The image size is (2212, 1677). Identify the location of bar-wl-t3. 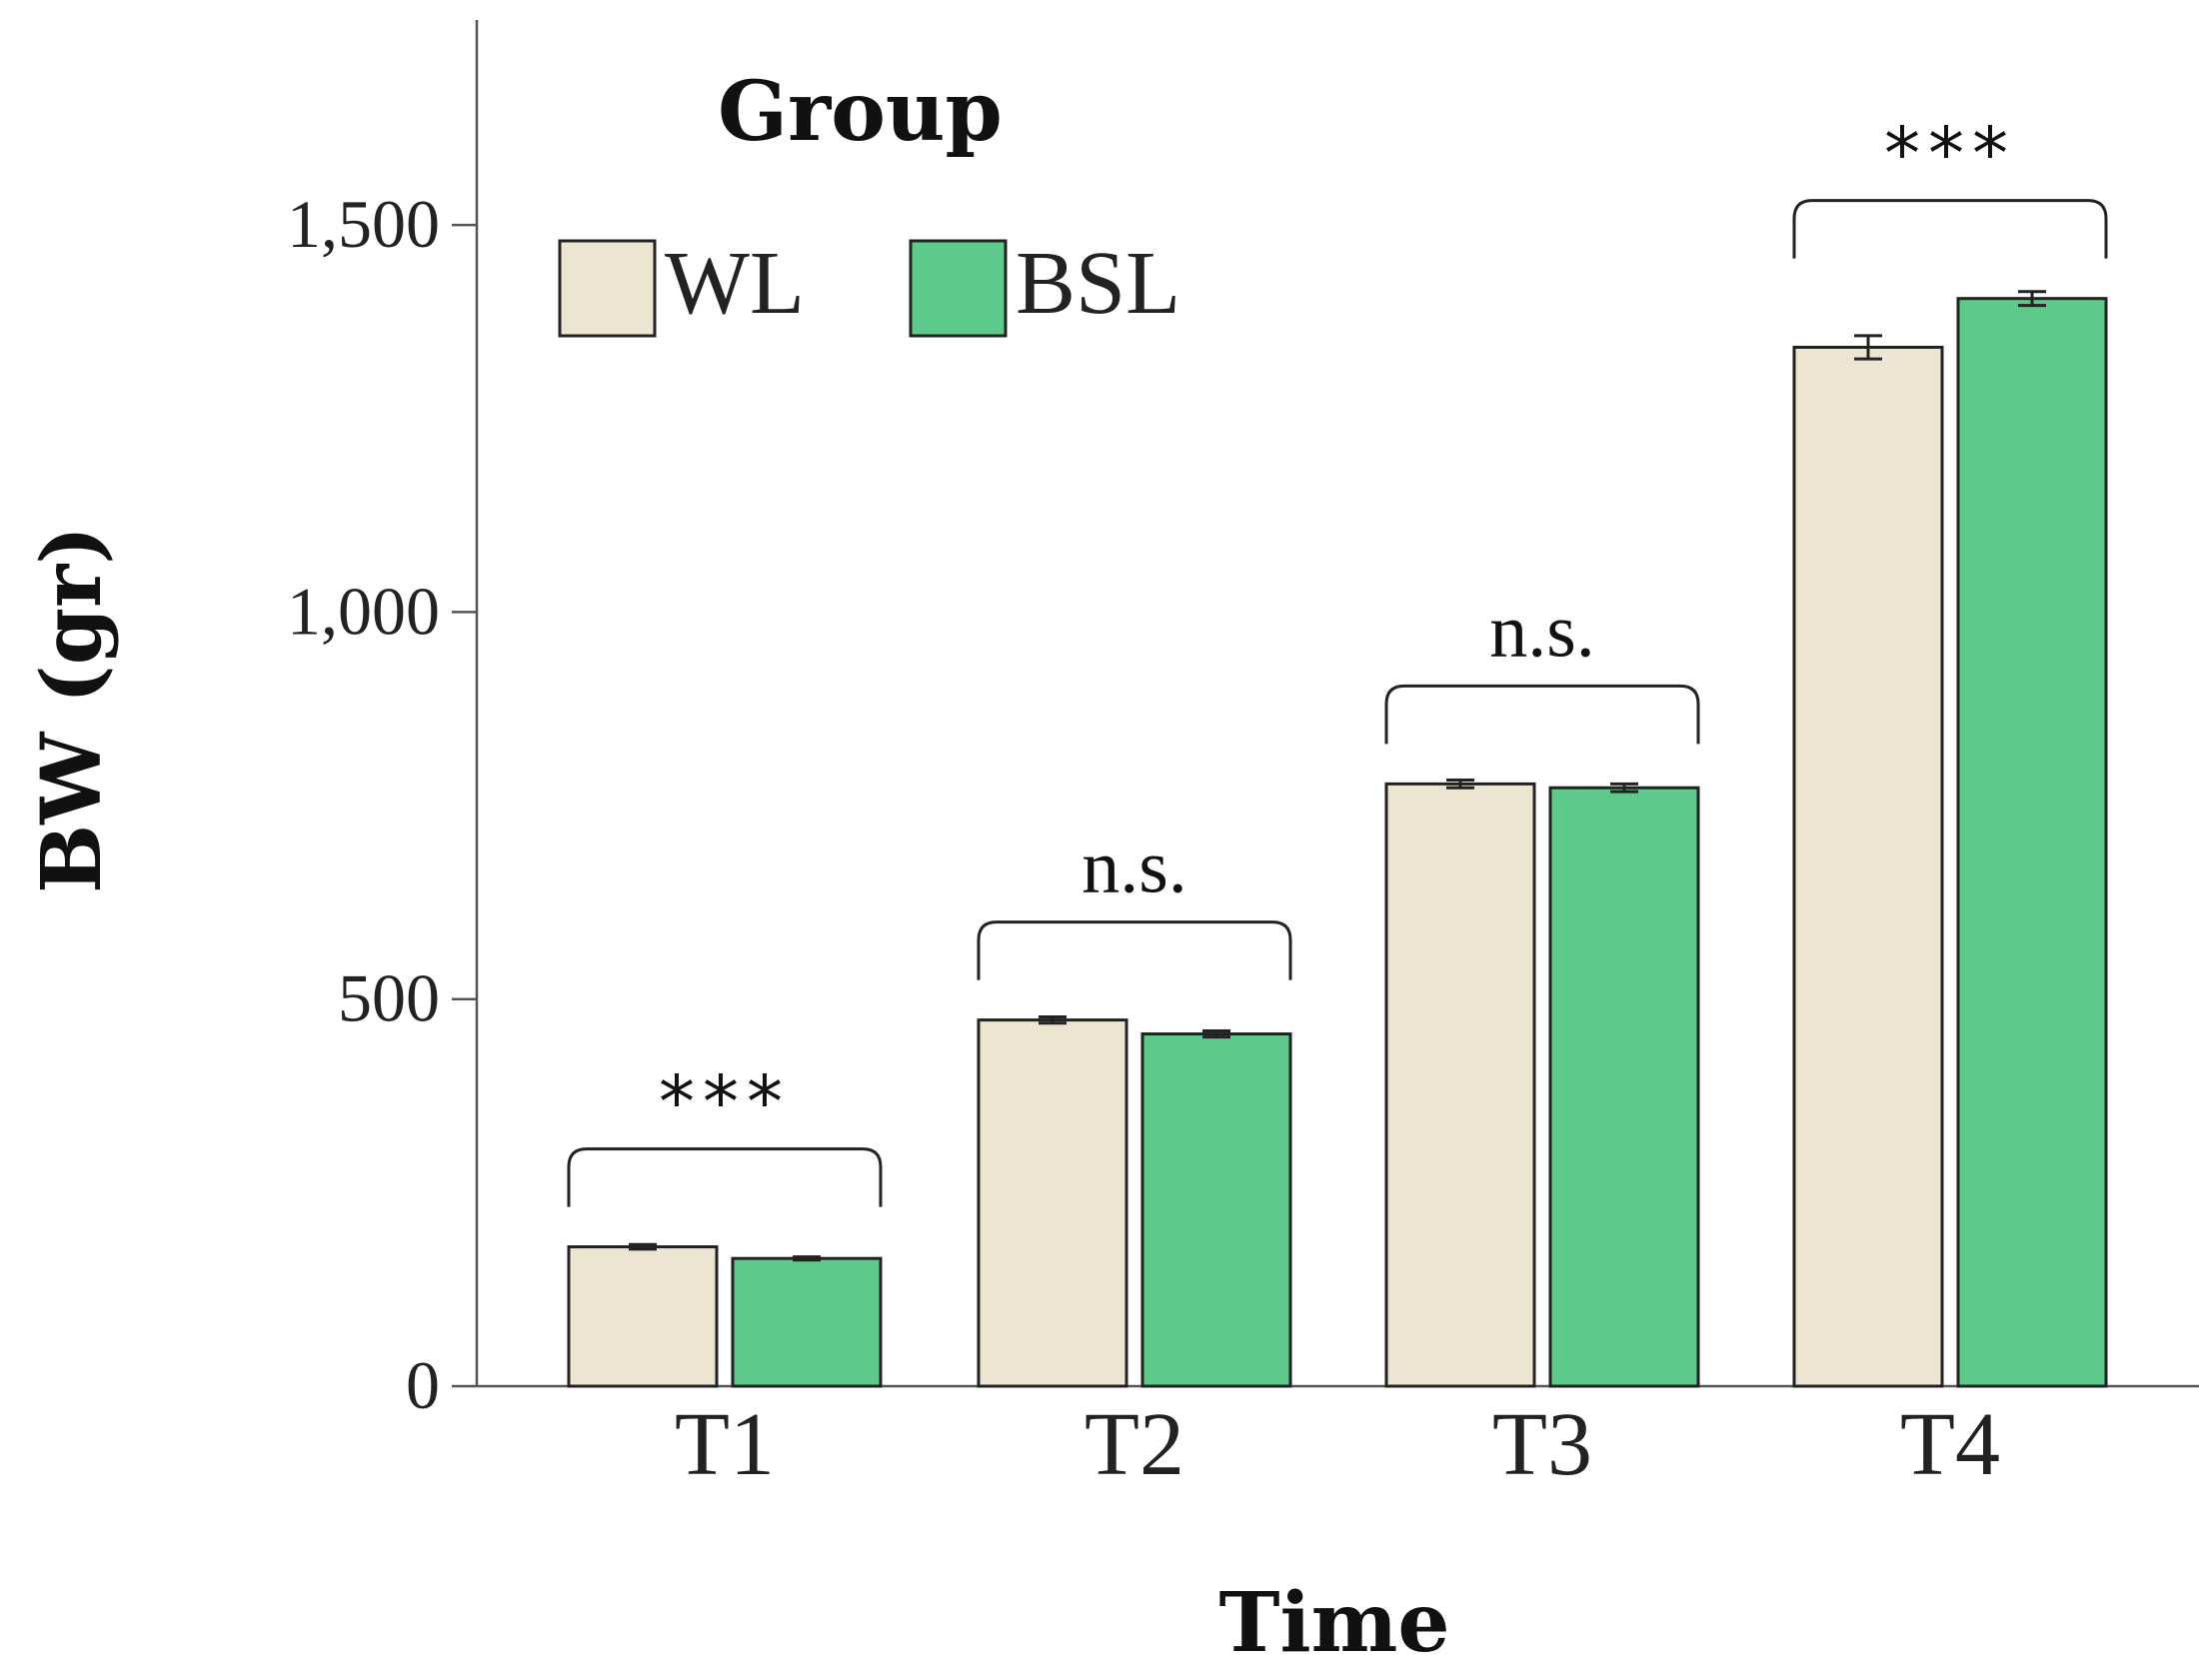
(1460, 1085).